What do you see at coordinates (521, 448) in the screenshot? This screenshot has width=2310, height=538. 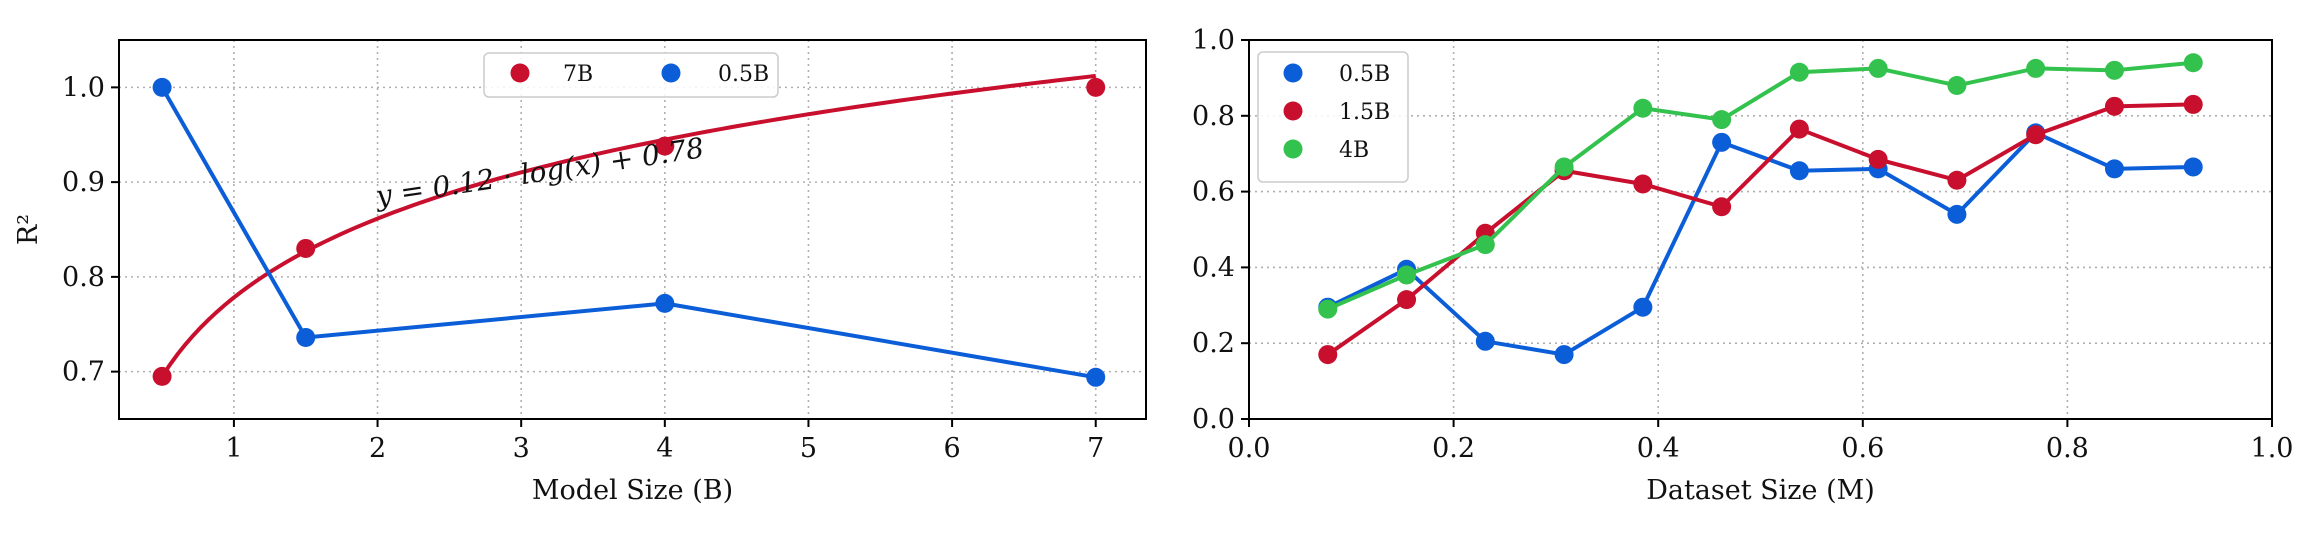 I see `x-tick-label: 3` at bounding box center [521, 448].